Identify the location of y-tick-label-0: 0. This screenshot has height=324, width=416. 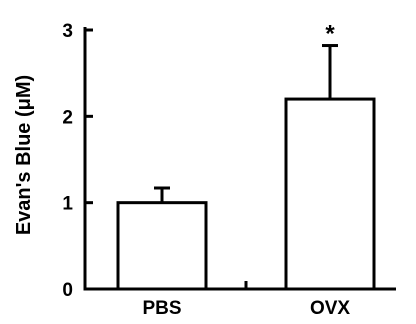
(67, 290).